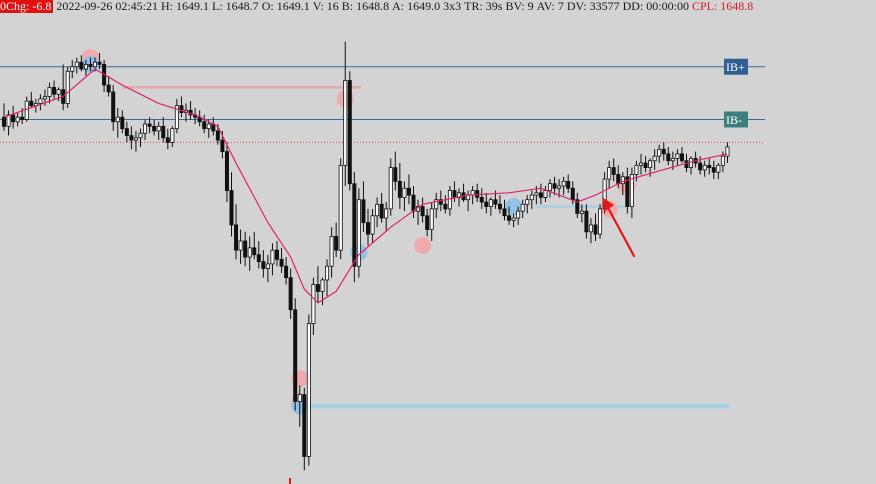 This screenshot has width=876, height=484. Describe the element at coordinates (483, 6) in the screenshot. I see `time-remaining: TR: 39s` at that location.